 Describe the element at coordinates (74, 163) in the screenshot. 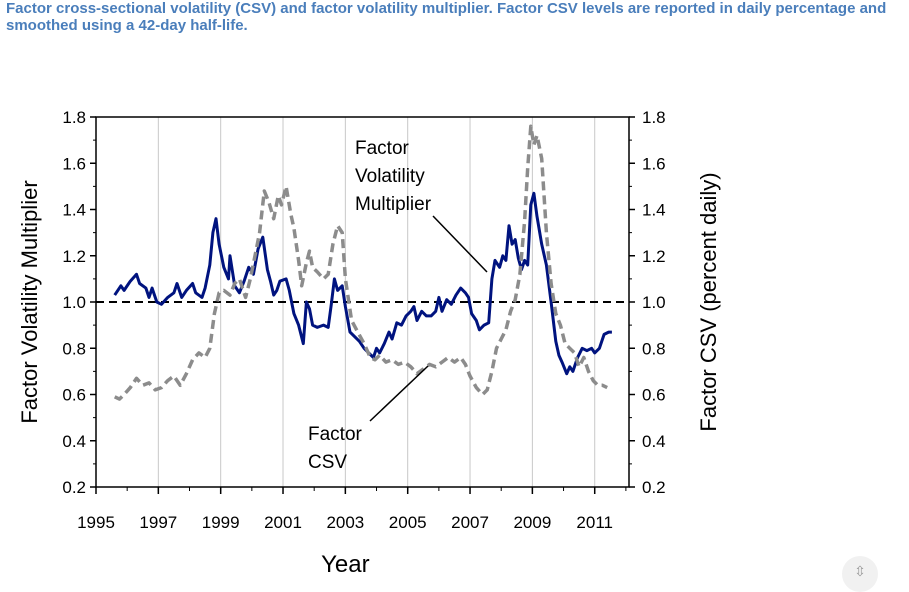

I see `y-tick-label-left: 1.6` at that location.